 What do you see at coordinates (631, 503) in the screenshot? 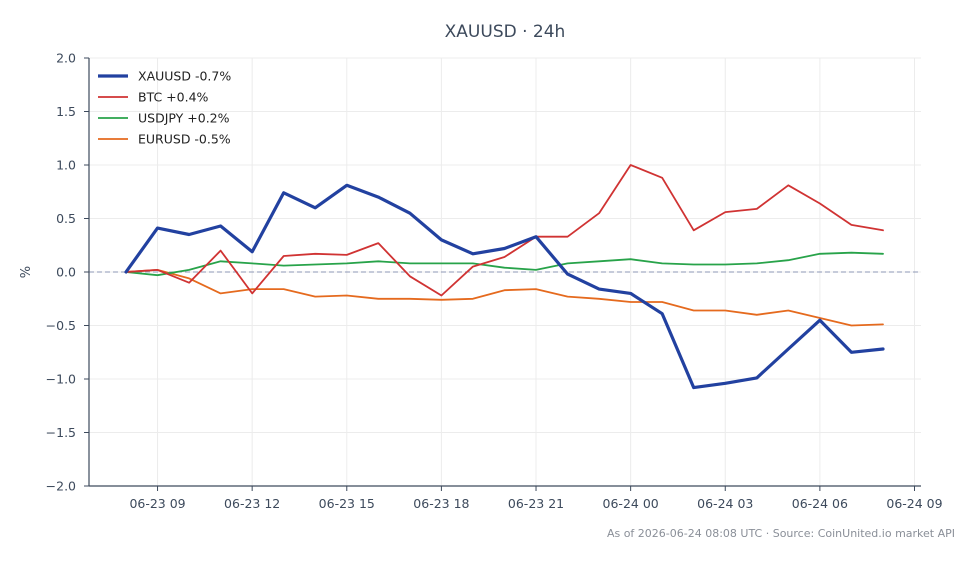
I see `x-tick-label: 06-24 00` at bounding box center [631, 503].